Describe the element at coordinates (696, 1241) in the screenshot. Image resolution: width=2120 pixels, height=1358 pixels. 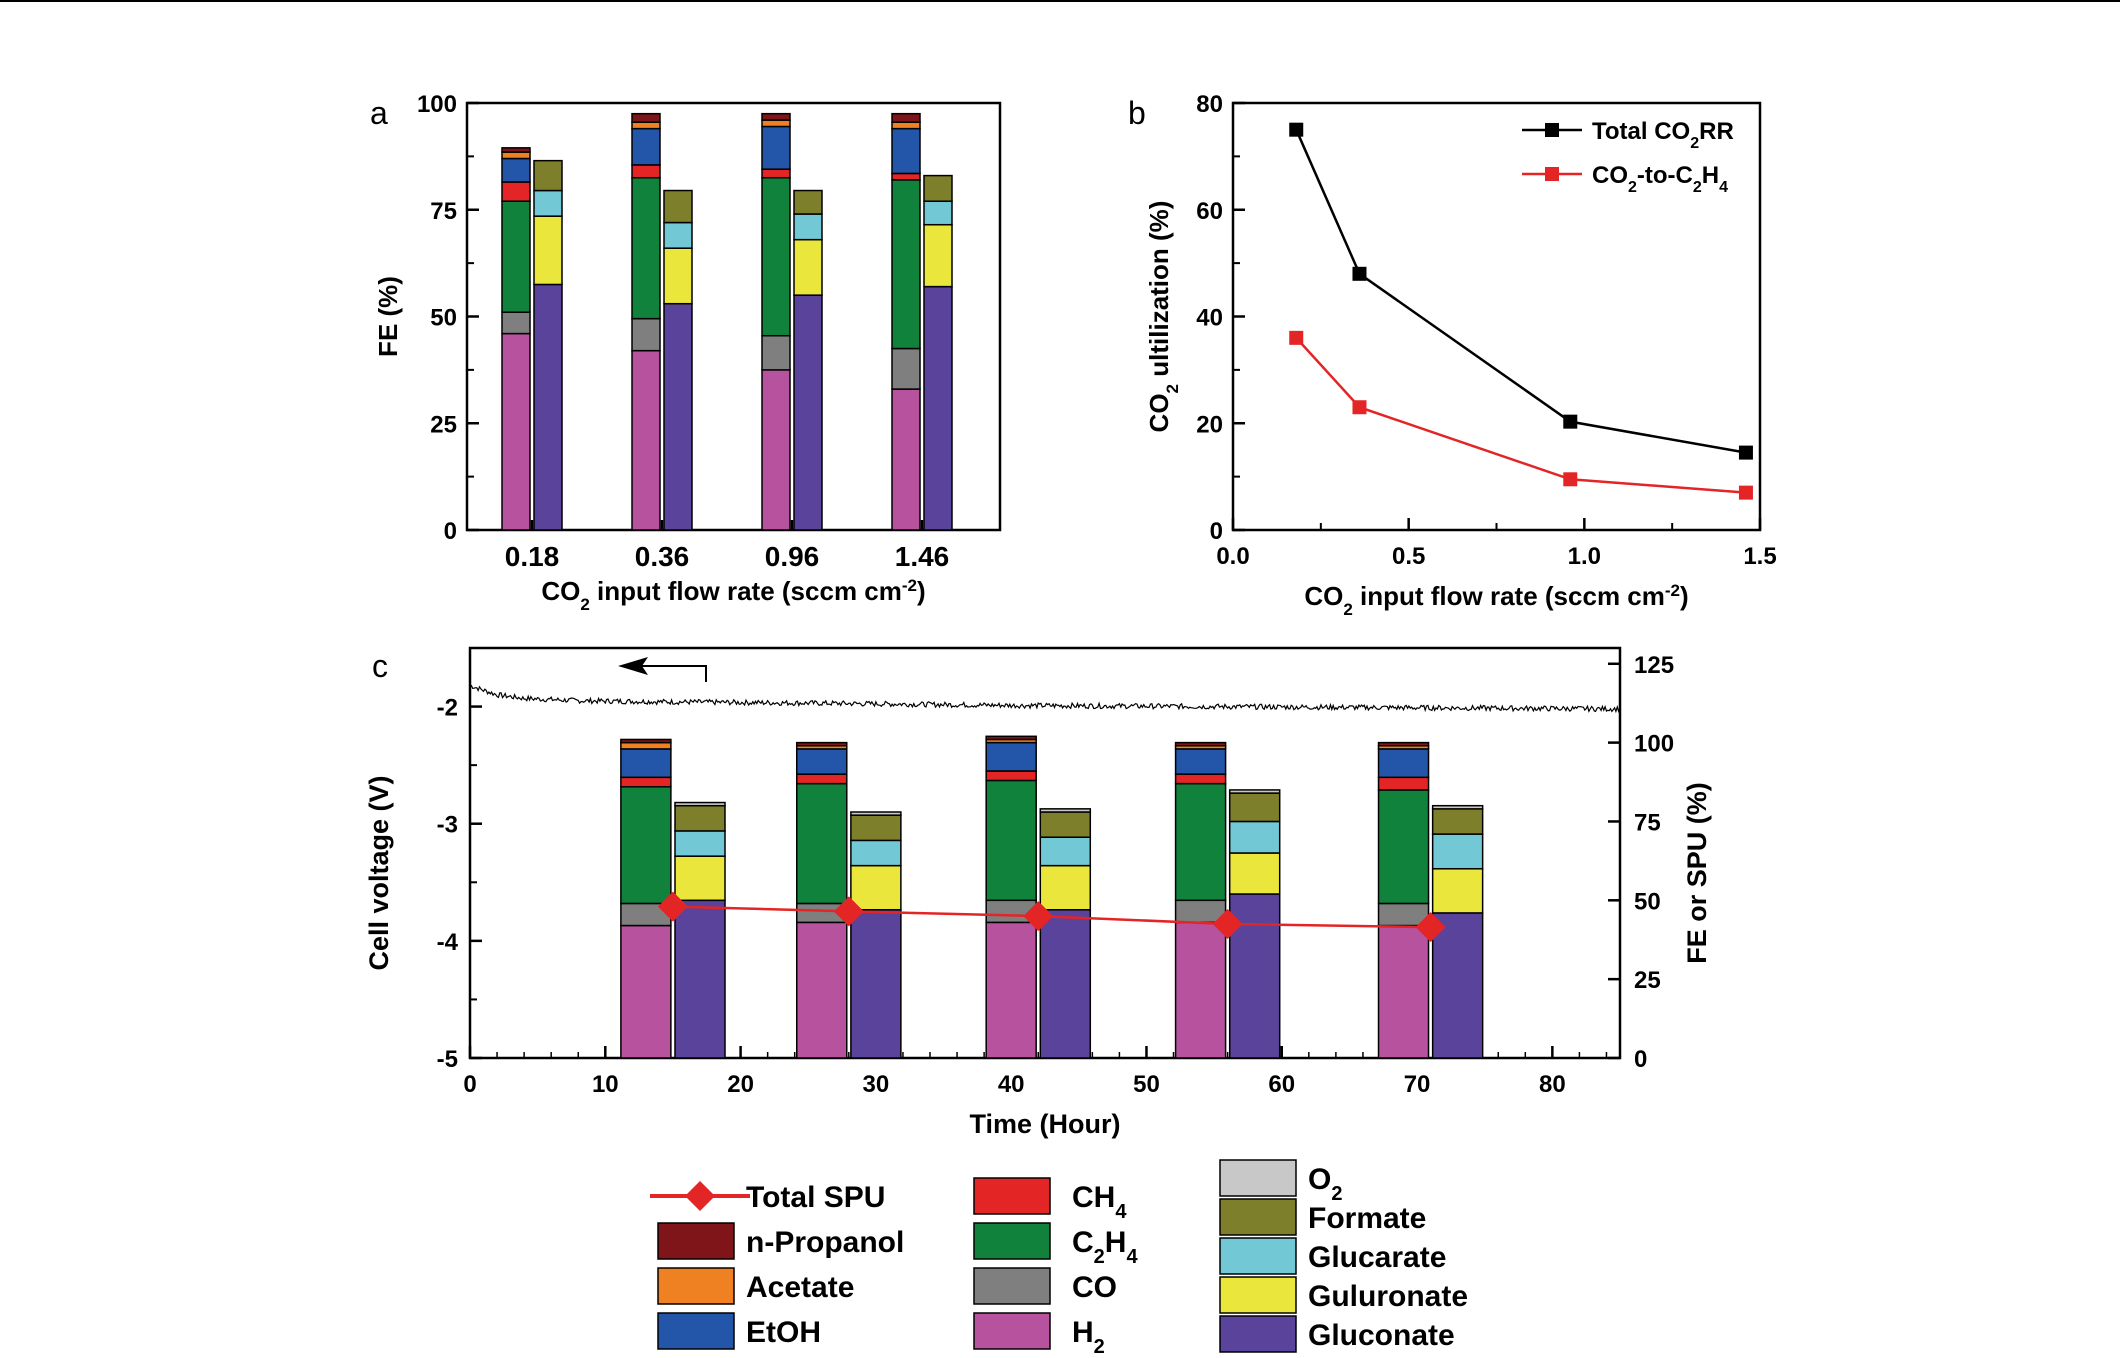
I see `legend-swatch-n-propanol` at that location.